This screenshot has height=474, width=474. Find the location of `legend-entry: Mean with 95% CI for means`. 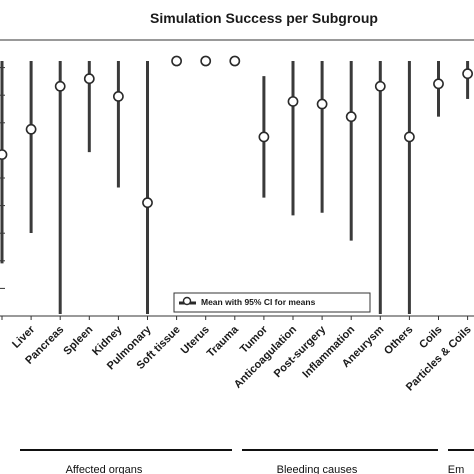

legend-entry: Mean with 95% CI for means is located at coordinates (258, 302).